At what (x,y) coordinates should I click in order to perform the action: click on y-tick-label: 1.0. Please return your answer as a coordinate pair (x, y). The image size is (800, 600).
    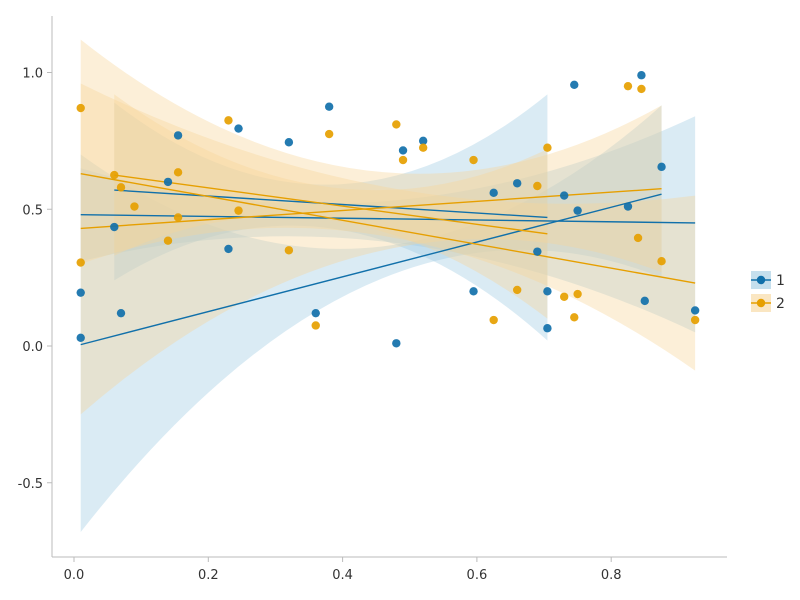
    Looking at the image, I should click on (32, 74).